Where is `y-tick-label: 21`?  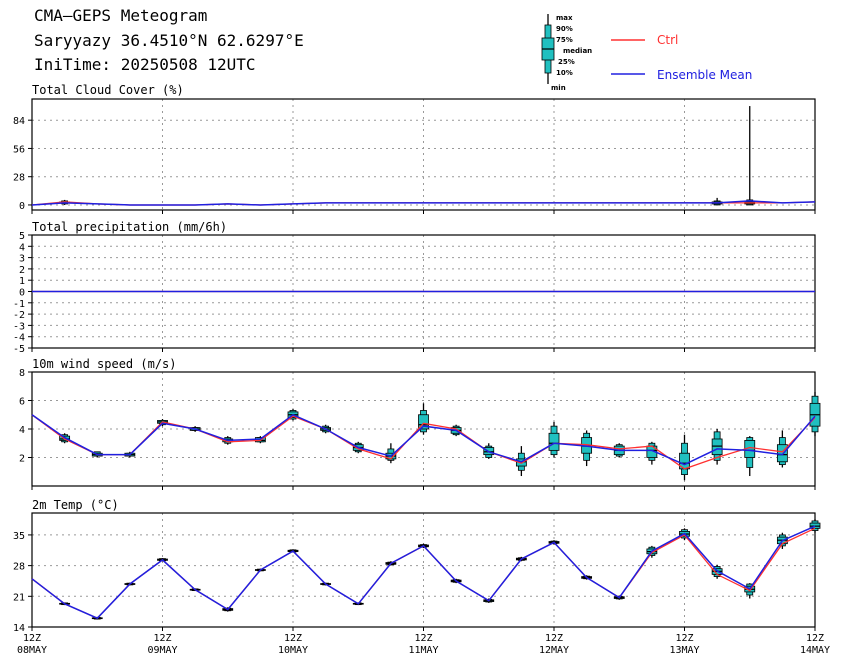 y-tick-label: 21 is located at coordinates (19, 597).